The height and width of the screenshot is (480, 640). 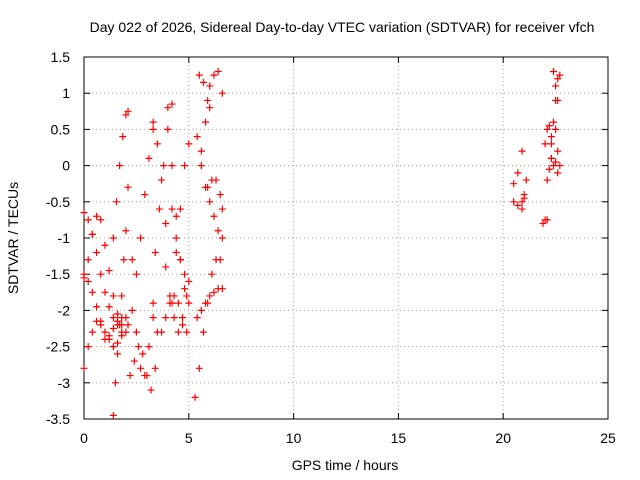 What do you see at coordinates (64, 310) in the screenshot?
I see `y-tick-label: -2` at bounding box center [64, 310].